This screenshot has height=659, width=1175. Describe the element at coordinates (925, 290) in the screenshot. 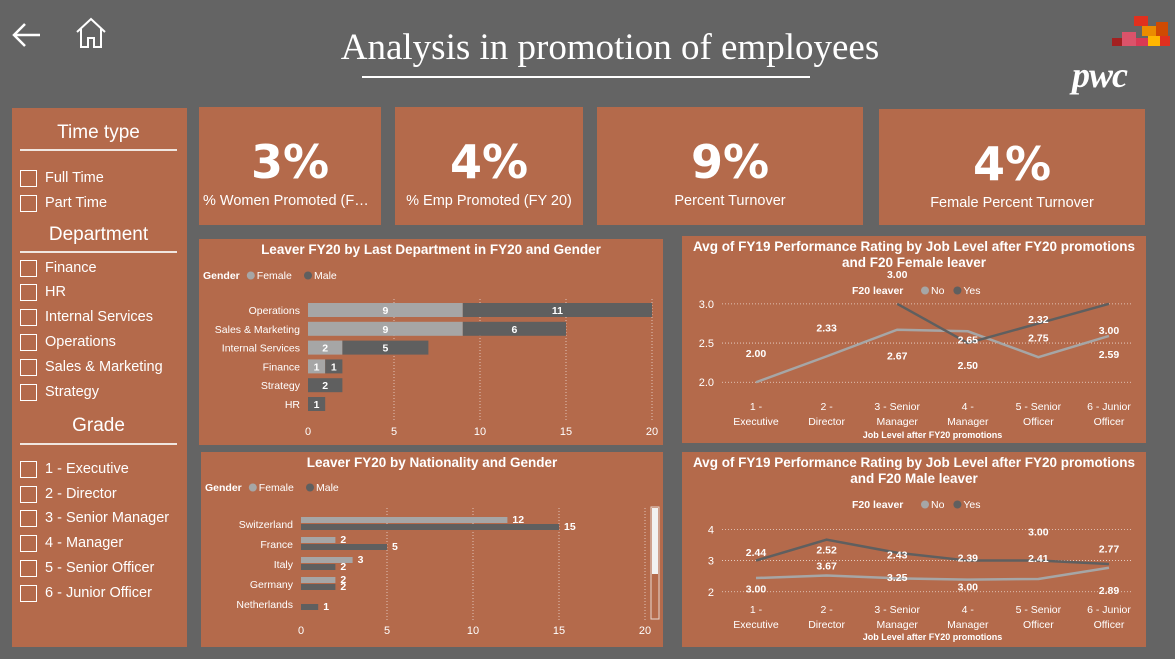

I see `legend-marker` at that location.